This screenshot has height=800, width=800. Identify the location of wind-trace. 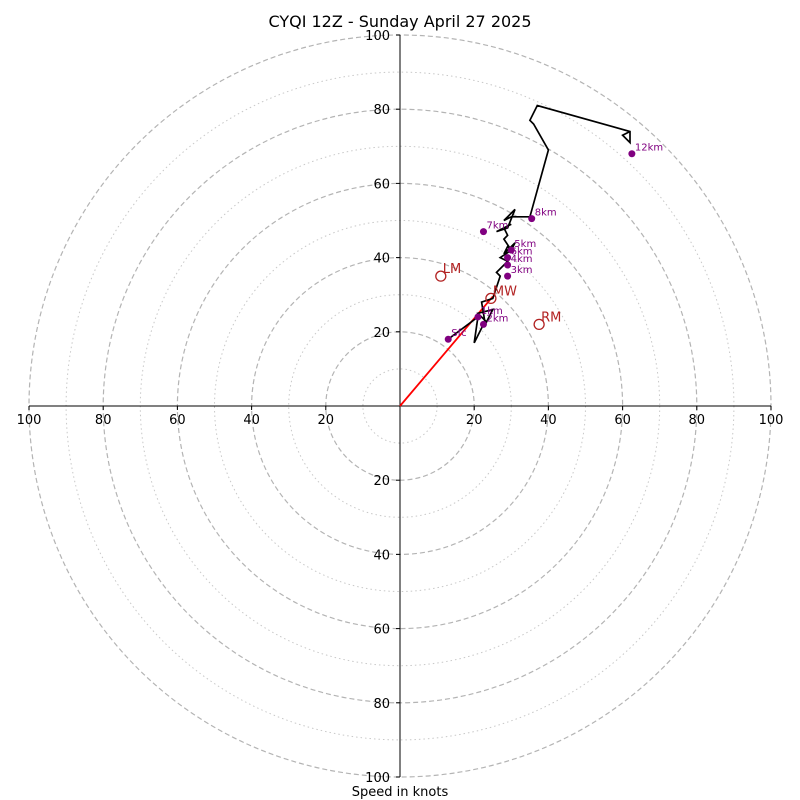
(539, 224).